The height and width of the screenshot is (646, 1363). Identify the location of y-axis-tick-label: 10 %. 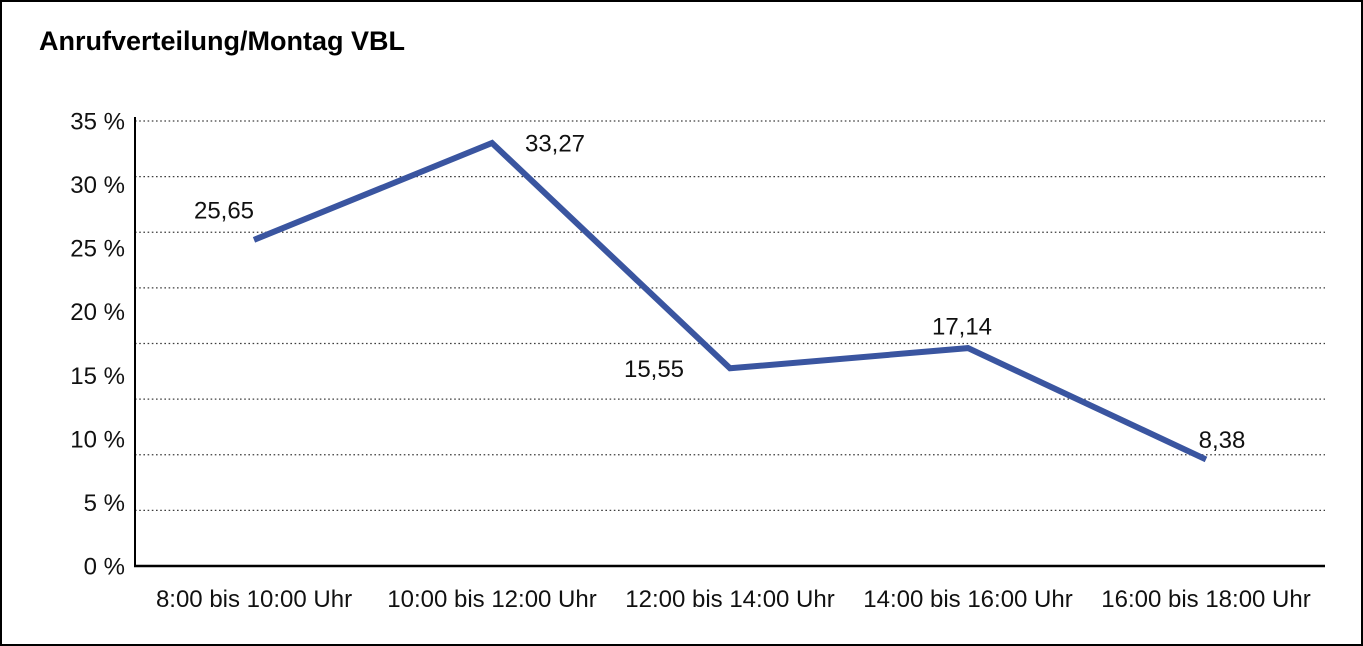
(97, 439).